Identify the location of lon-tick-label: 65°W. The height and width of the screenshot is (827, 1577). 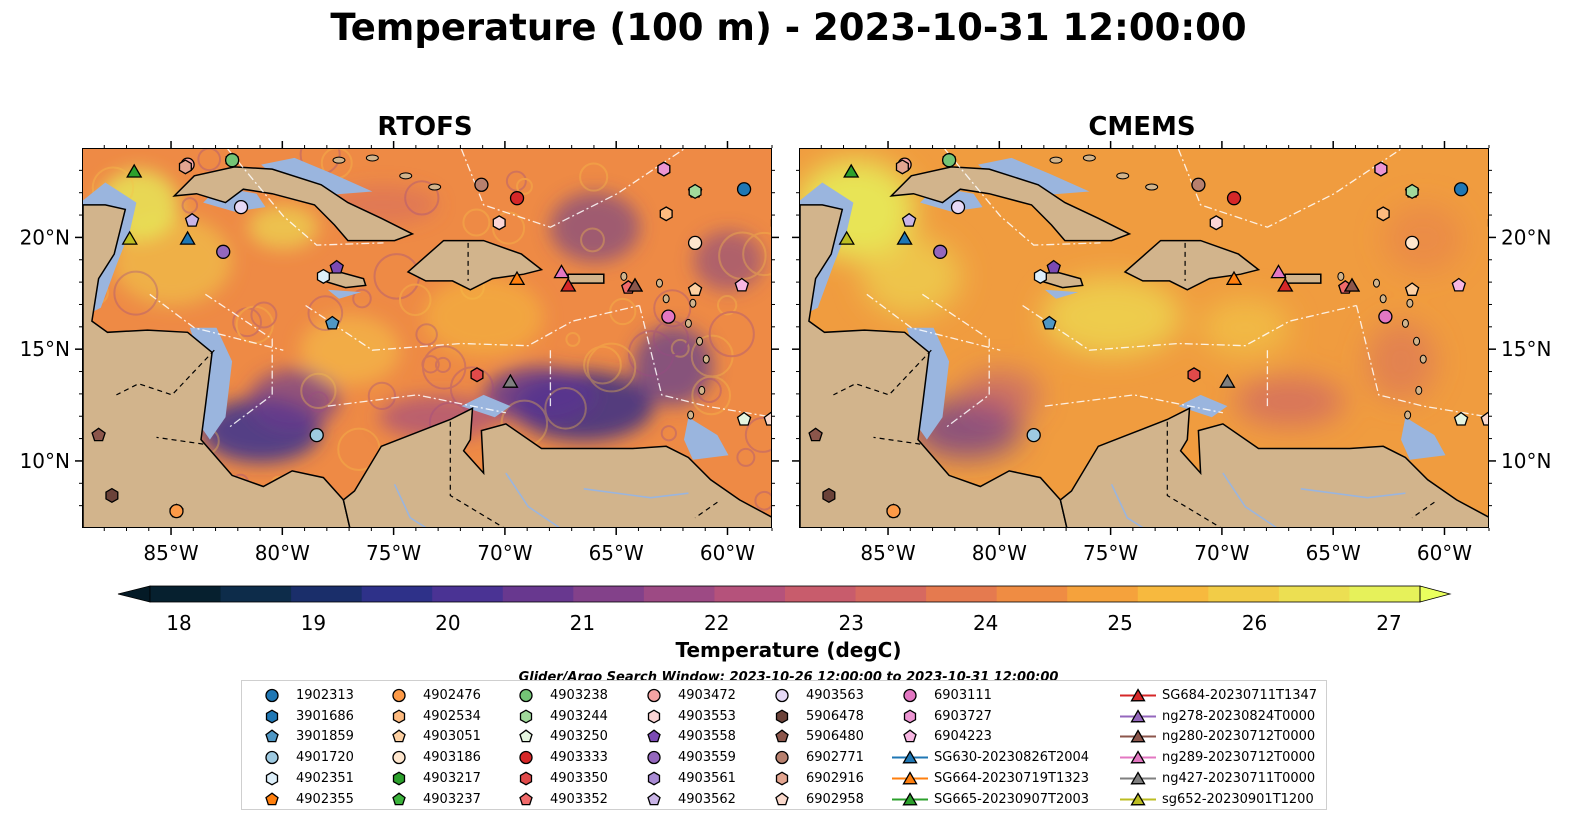
(616, 553).